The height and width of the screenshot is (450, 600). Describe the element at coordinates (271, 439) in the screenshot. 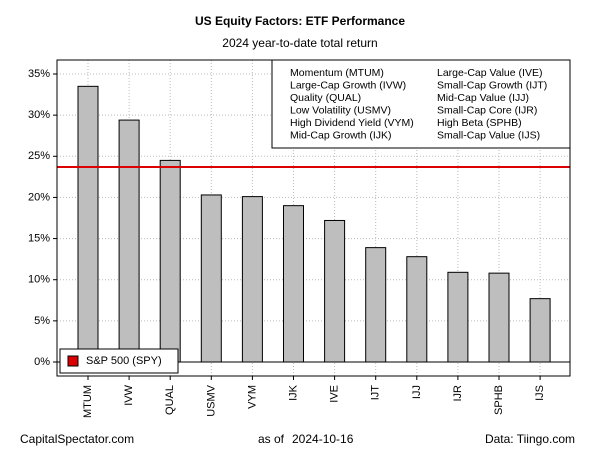

I see `footer-date-label: as of` at that location.